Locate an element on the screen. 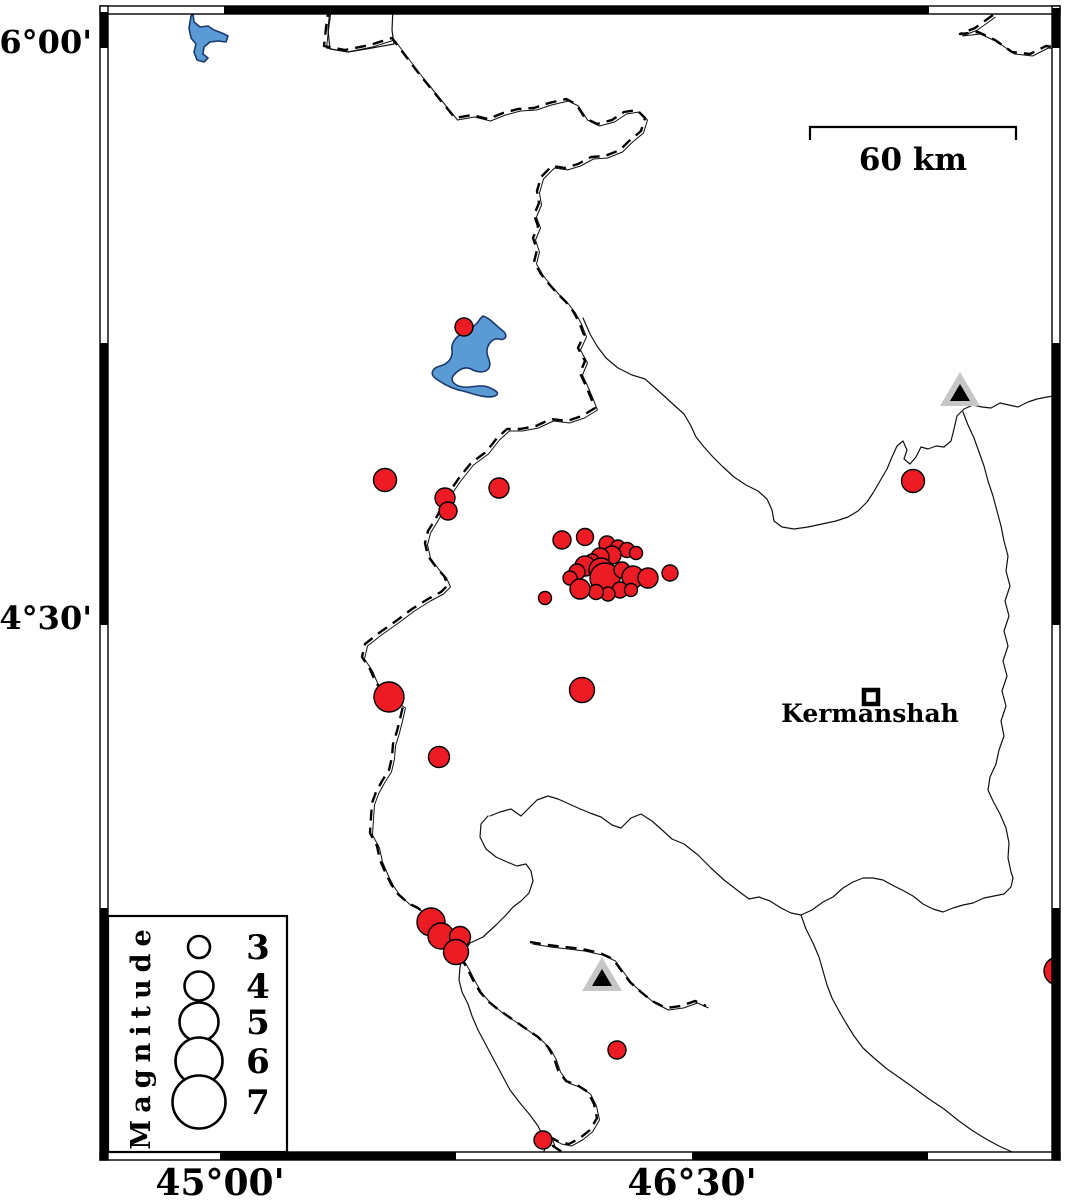  scale-bar-label: 60 km is located at coordinates (913, 160).